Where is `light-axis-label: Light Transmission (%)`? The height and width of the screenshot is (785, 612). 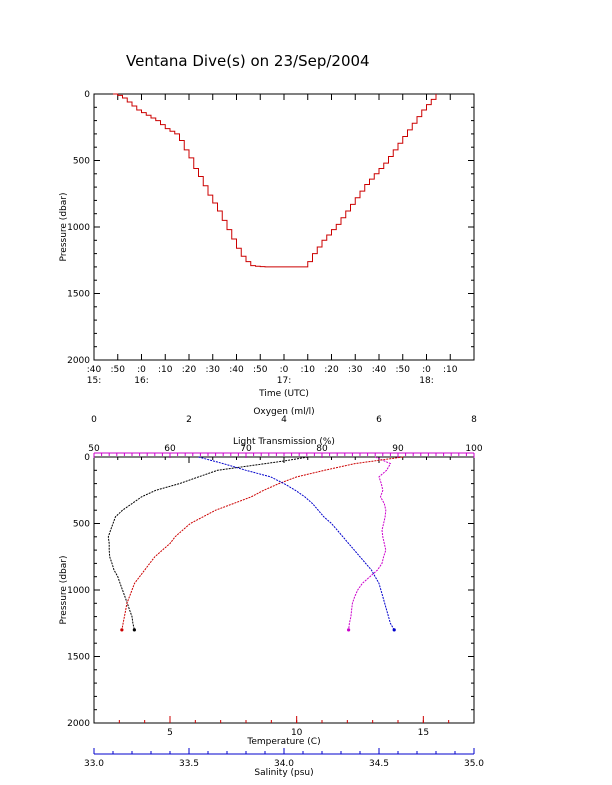
light-axis-label: Light Transmission (%) is located at coordinates (284, 442).